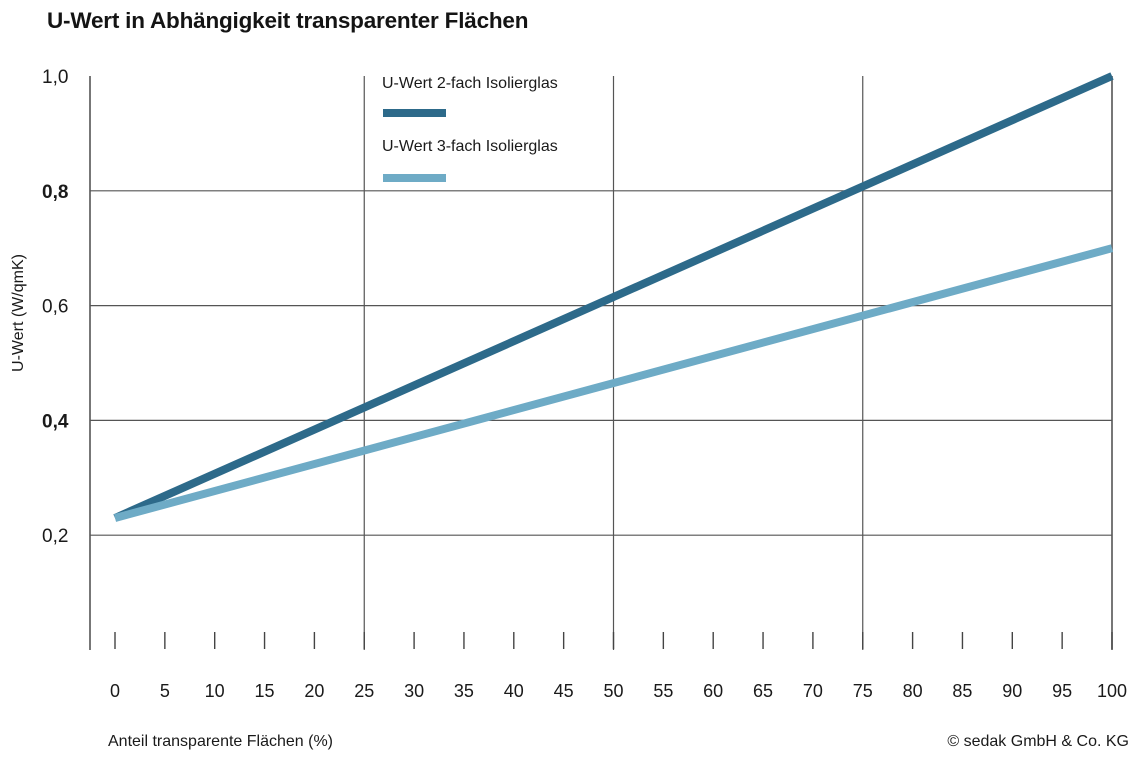 This screenshot has width=1144, height=764. Describe the element at coordinates (663, 691) in the screenshot. I see `x-tick-label: 55` at that location.